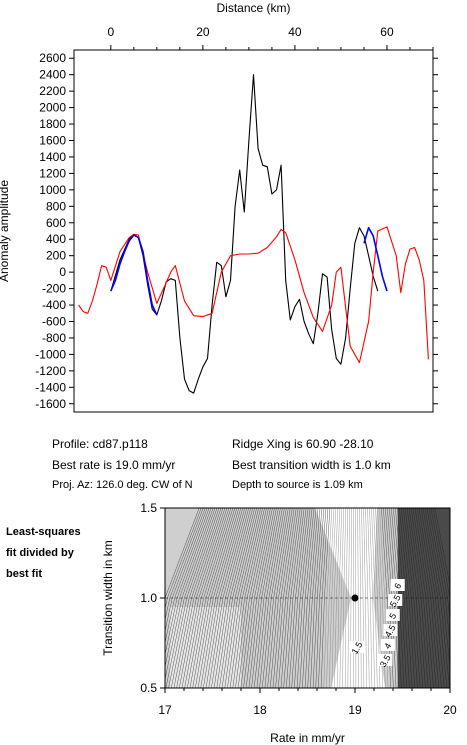  What do you see at coordinates (52, 173) in the screenshot?
I see `y-tick-label: 1200` at bounding box center [52, 173].